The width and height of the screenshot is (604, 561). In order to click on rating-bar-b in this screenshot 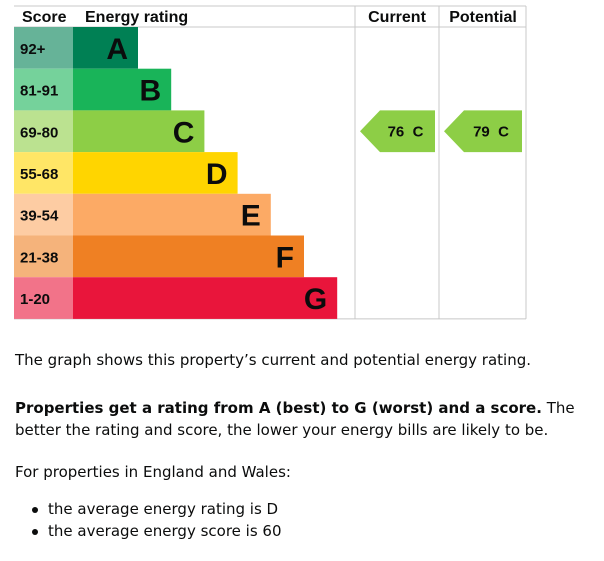, I will do `click(122, 89)`.